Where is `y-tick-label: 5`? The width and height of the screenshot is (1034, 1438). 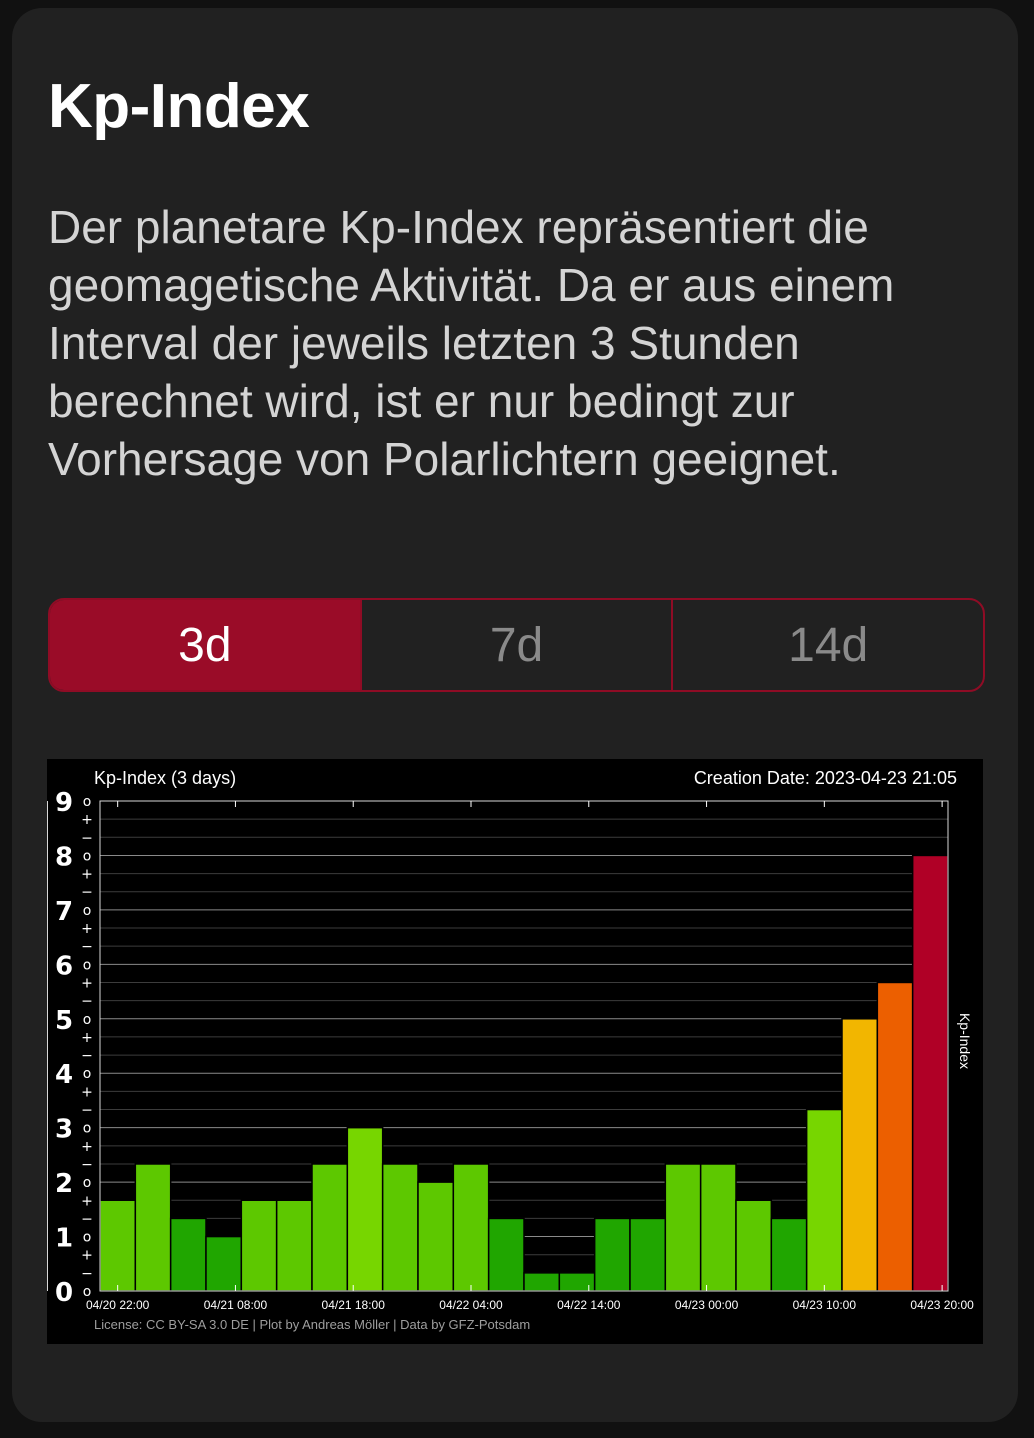 y-tick-label: 5 is located at coordinates (64, 1021).